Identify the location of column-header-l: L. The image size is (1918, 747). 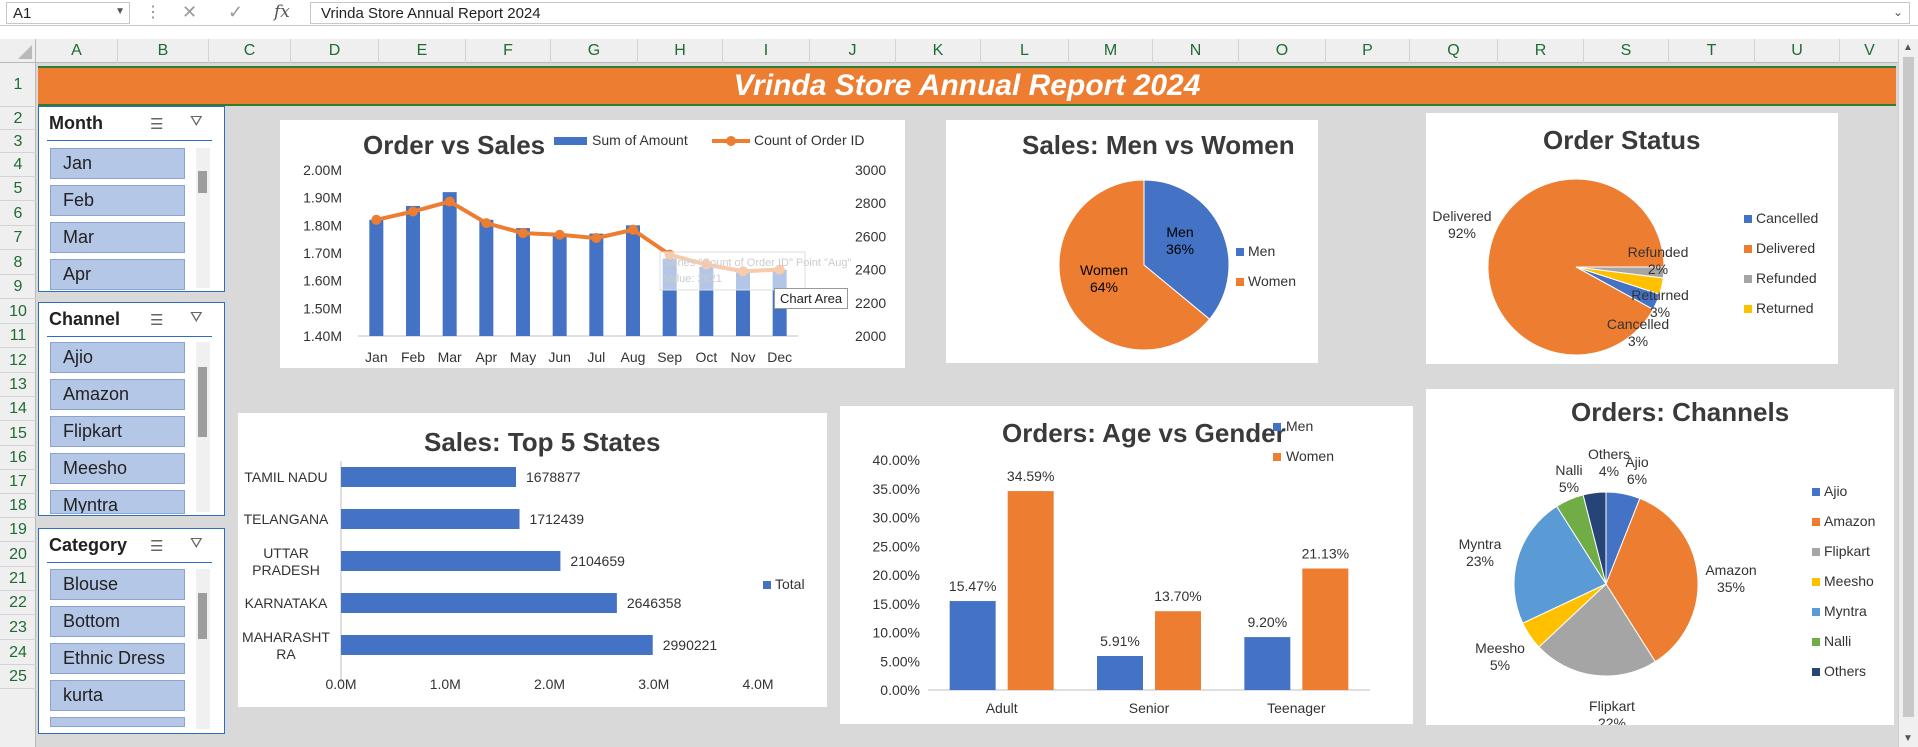
(1025, 51).